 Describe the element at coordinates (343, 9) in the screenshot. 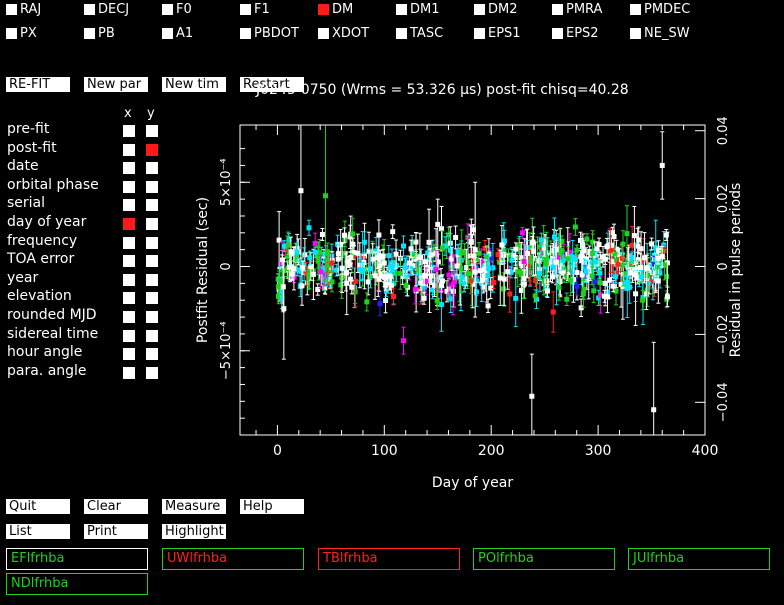

I see `param-label: DM` at that location.